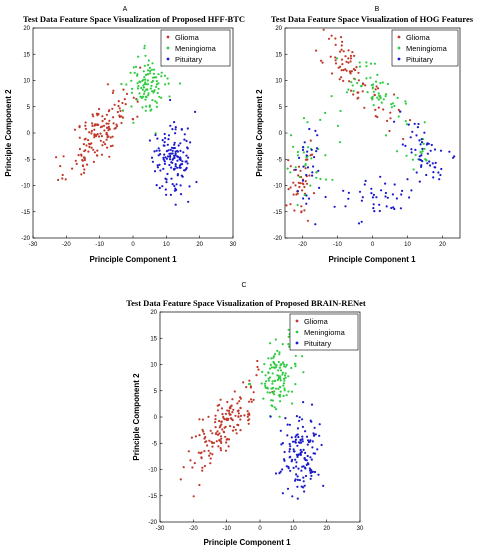 The height and width of the screenshot is (550, 487). What do you see at coordinates (153, 366) in the screenshot?
I see `panel-c-y-tick-label: 10` at bounding box center [153, 366].